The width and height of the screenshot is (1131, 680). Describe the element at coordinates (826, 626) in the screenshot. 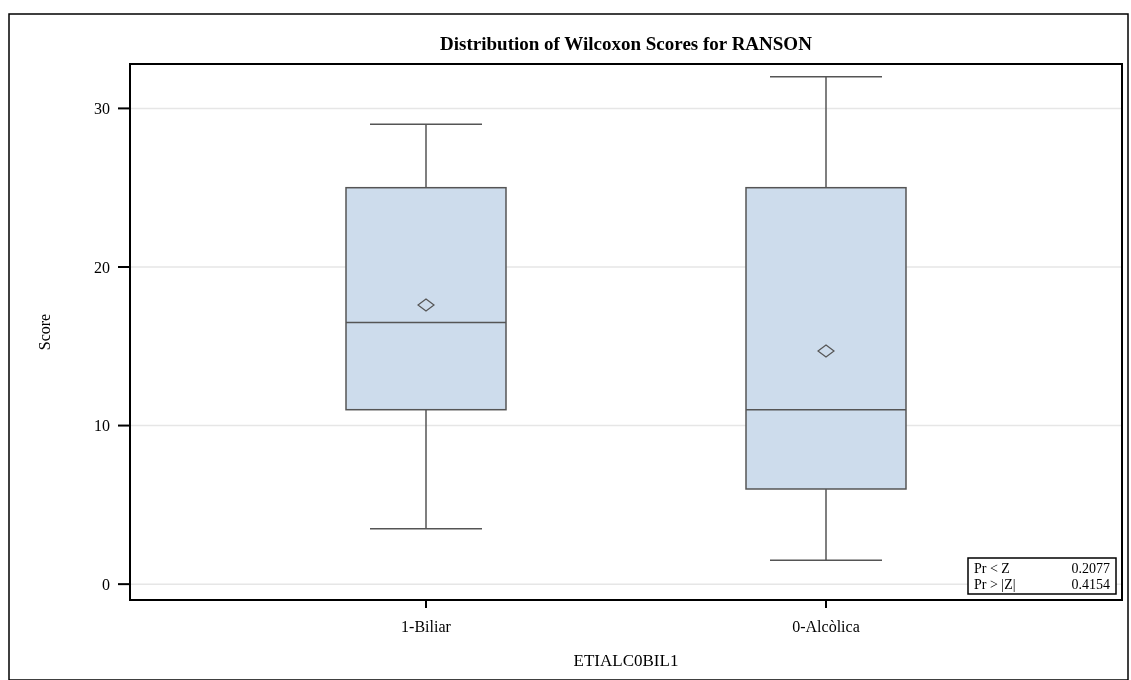

I see `x-tick-label: 0-Alcòlica` at that location.